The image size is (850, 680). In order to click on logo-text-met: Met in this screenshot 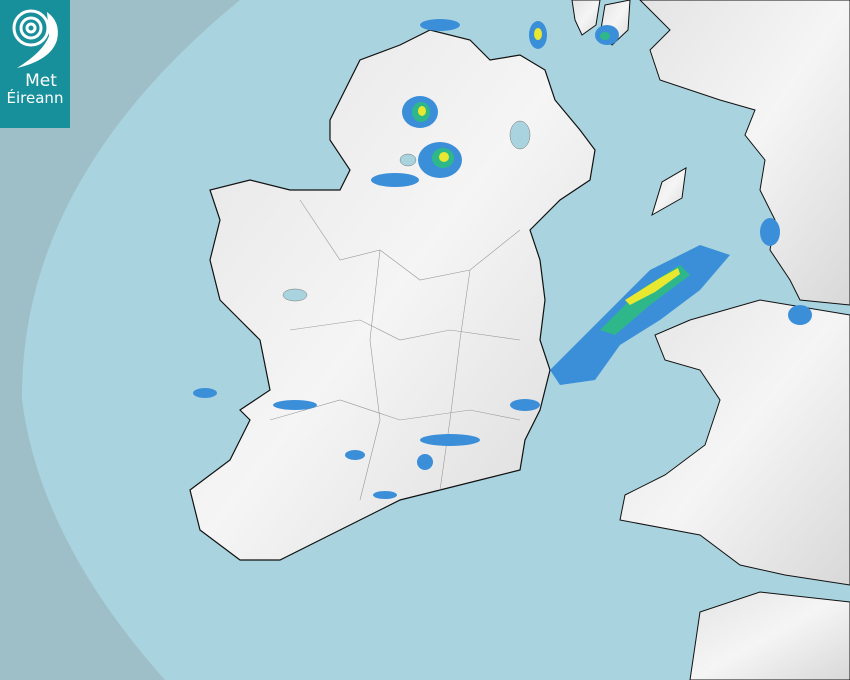, I will do `click(41, 81)`.